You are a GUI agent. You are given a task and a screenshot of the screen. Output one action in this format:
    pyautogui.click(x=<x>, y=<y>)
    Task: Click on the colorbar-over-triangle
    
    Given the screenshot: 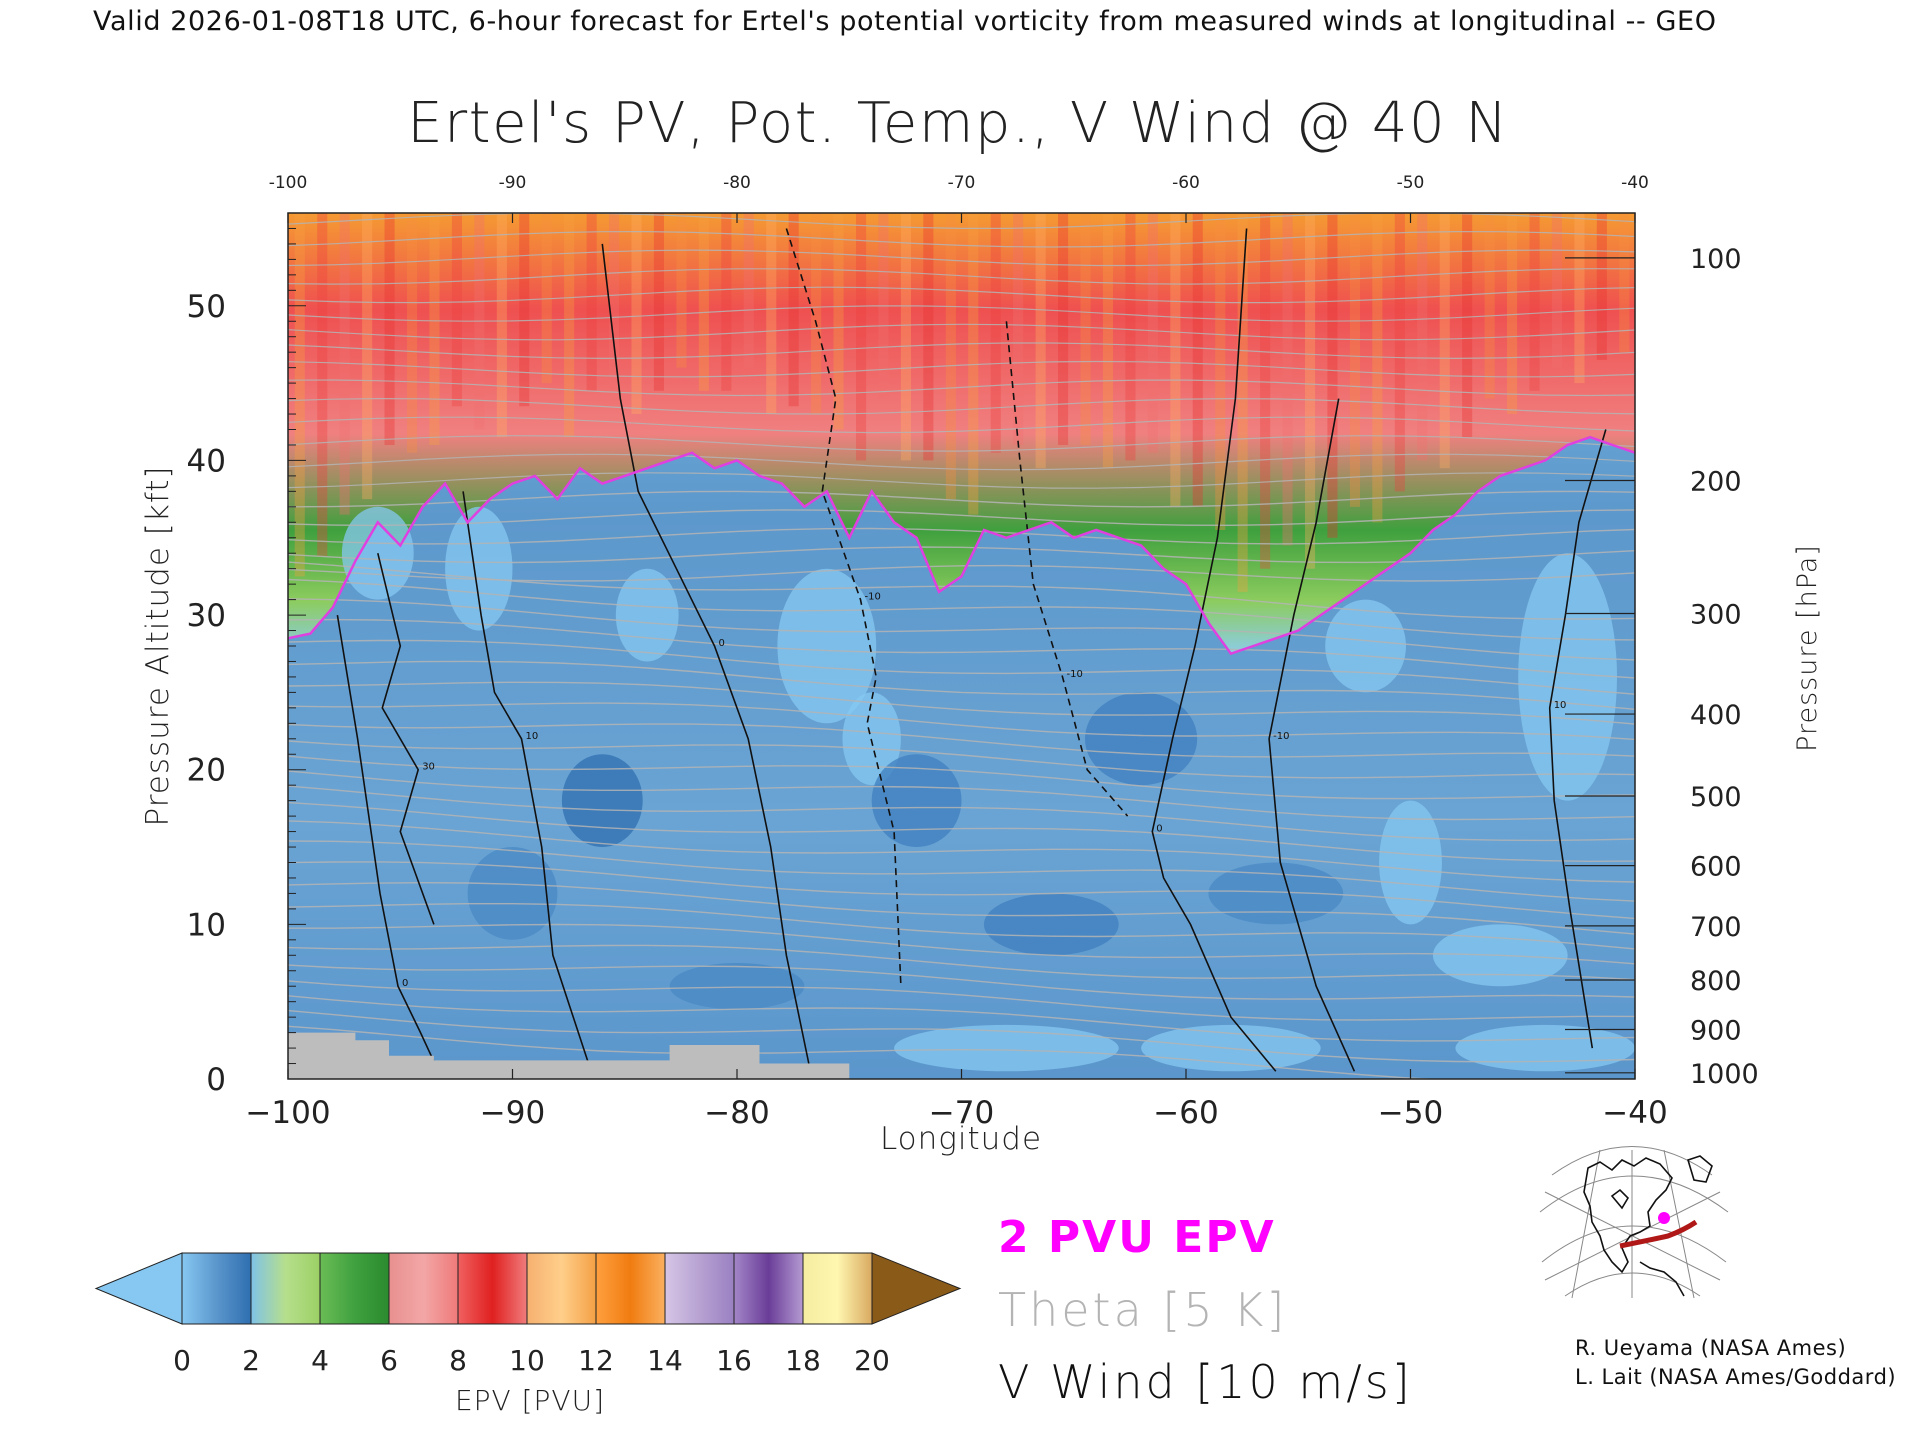 What is the action you would take?
    pyautogui.click(x=916, y=1288)
    